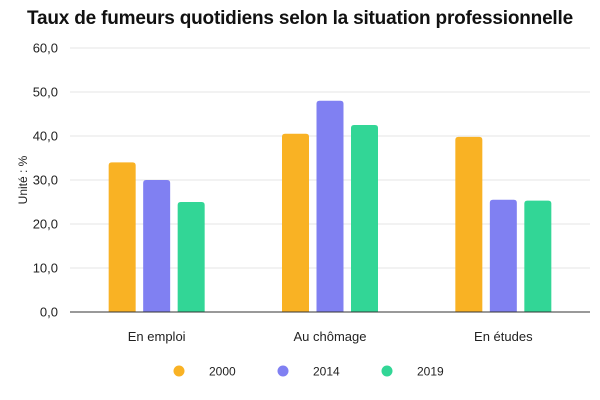  What do you see at coordinates (45, 48) in the screenshot?
I see `y-tick-label: 60,0` at bounding box center [45, 48].